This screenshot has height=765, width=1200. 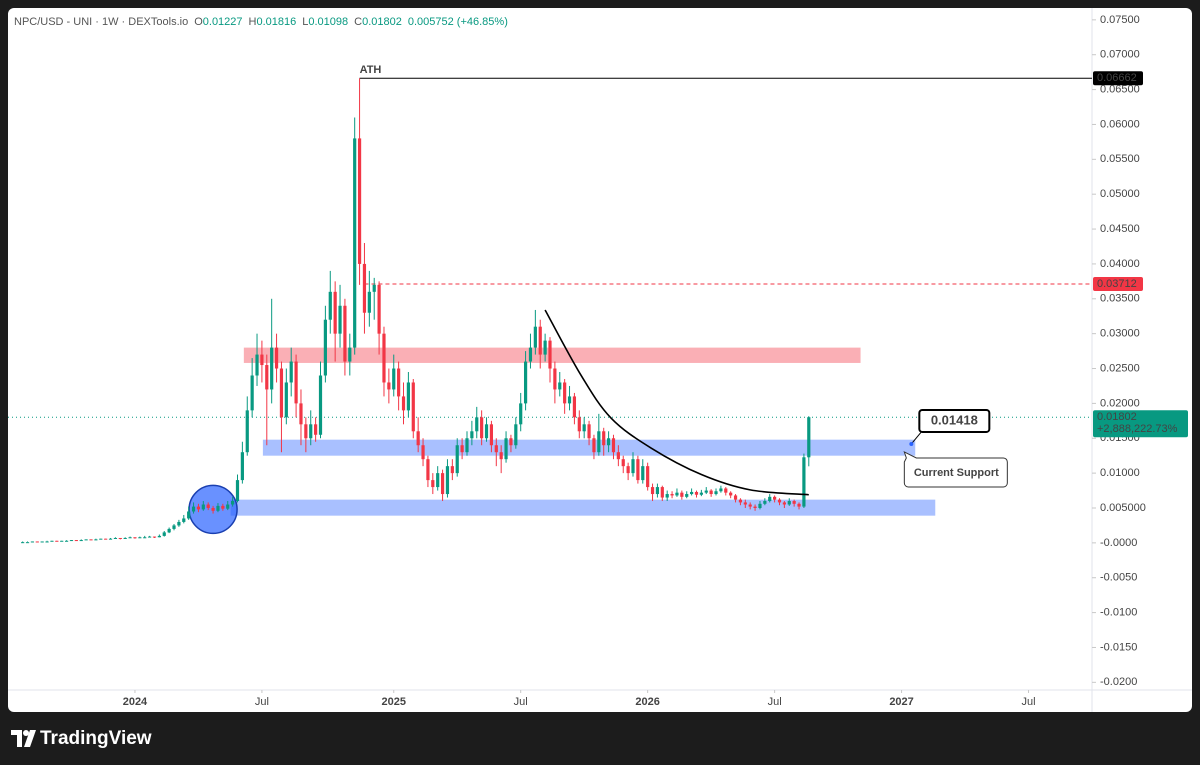 I want to click on y-tick-label: 0.05500, so click(x=1120, y=159).